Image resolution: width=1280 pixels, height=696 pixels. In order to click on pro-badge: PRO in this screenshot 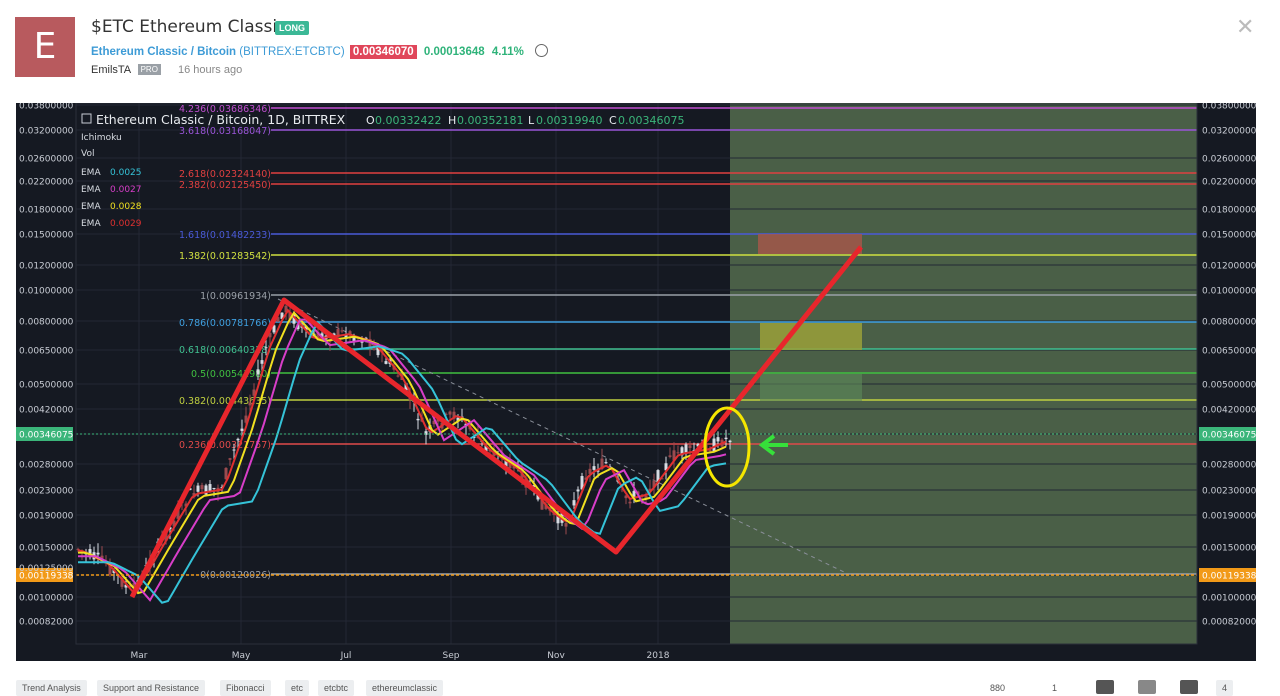, I will do `click(149, 69)`.